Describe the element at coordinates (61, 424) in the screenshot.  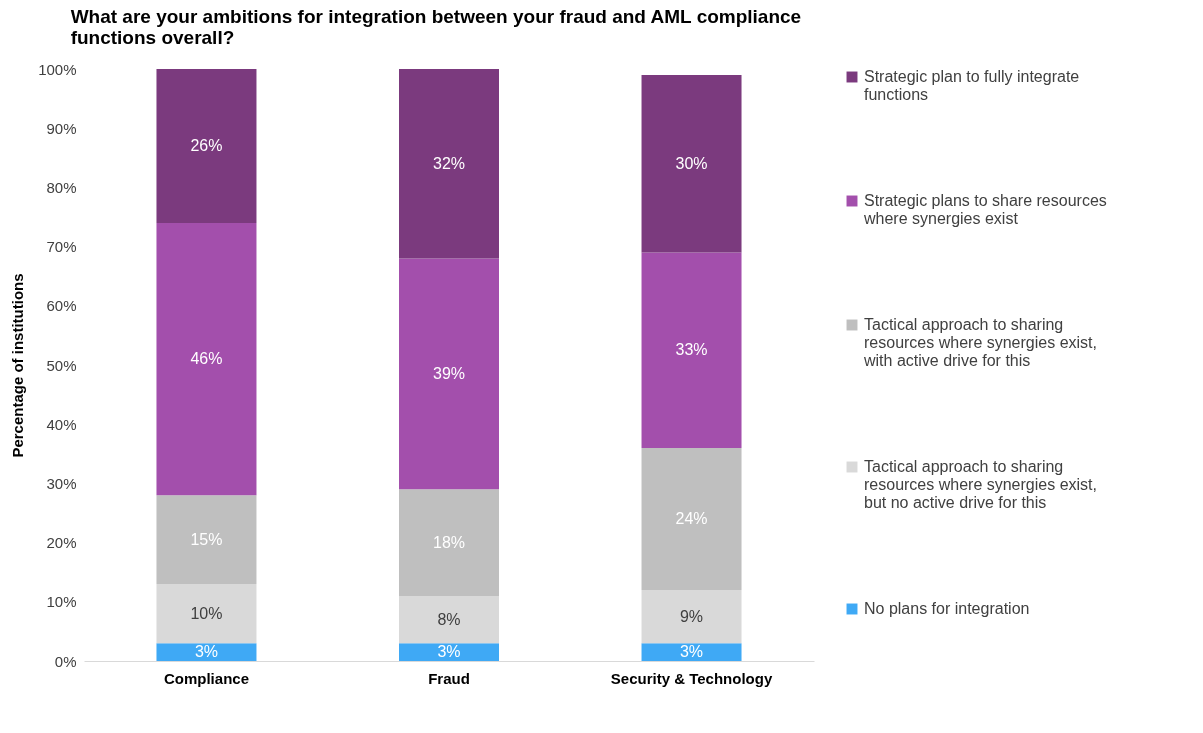
I see `y-tick-label: 40%` at that location.